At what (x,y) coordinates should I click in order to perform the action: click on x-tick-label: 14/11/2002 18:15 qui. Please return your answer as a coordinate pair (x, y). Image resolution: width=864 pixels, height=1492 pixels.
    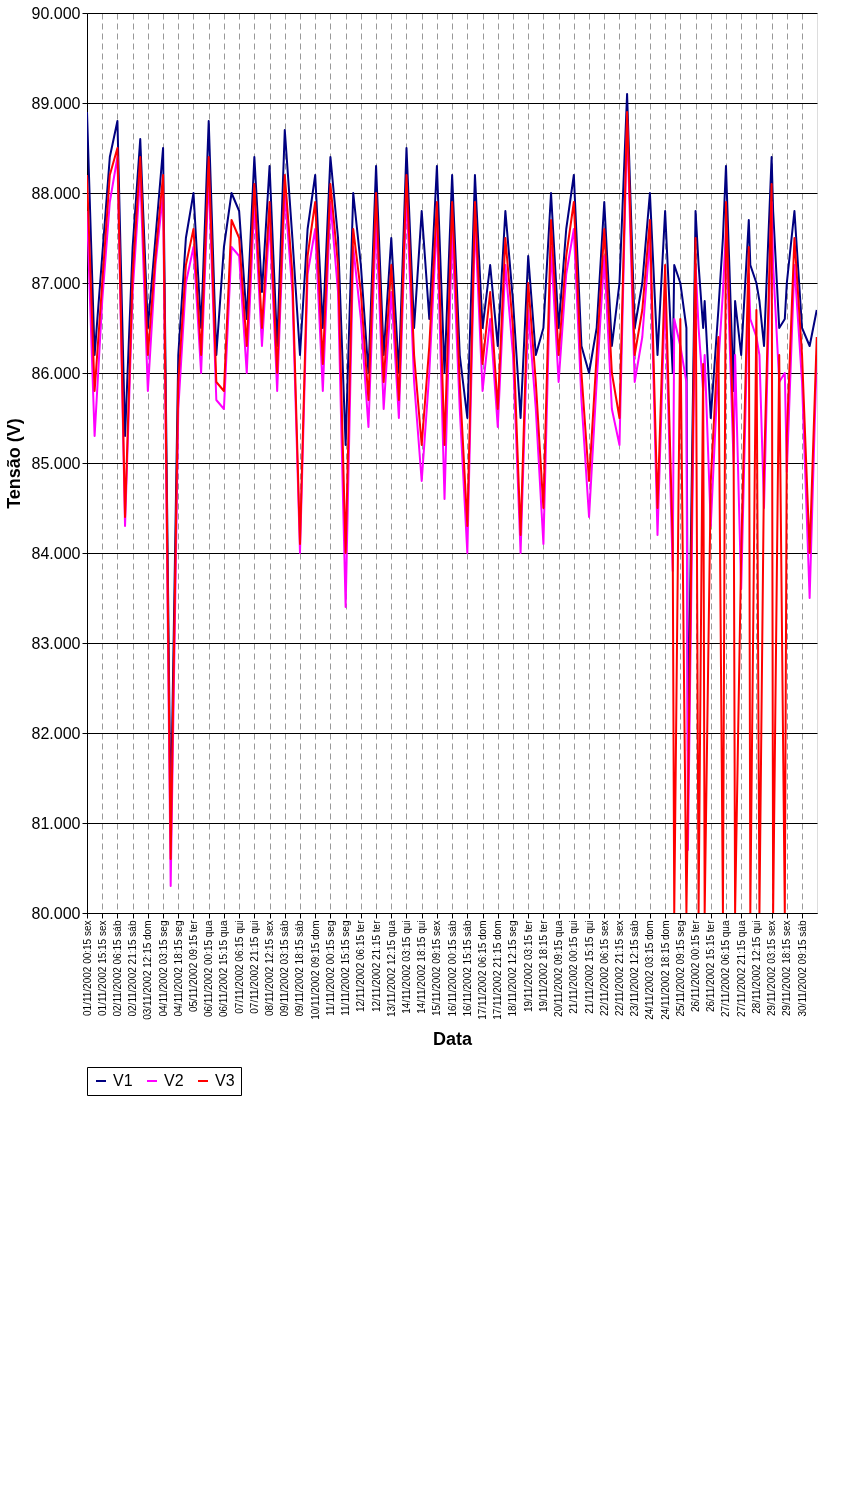
    Looking at the image, I should click on (422, 967).